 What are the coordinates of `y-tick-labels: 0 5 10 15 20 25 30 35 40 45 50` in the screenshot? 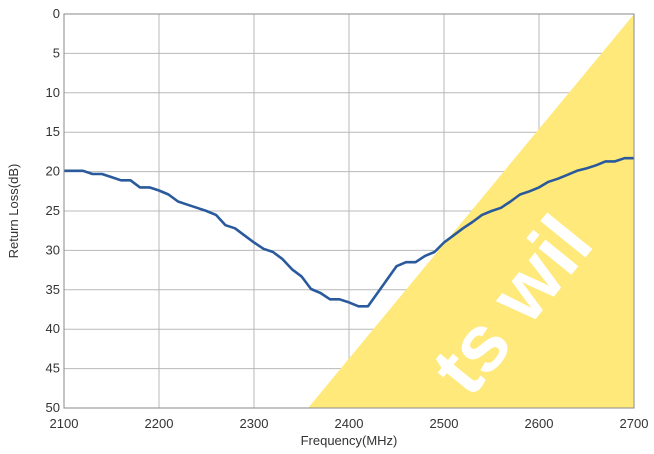 It's located at (53, 210).